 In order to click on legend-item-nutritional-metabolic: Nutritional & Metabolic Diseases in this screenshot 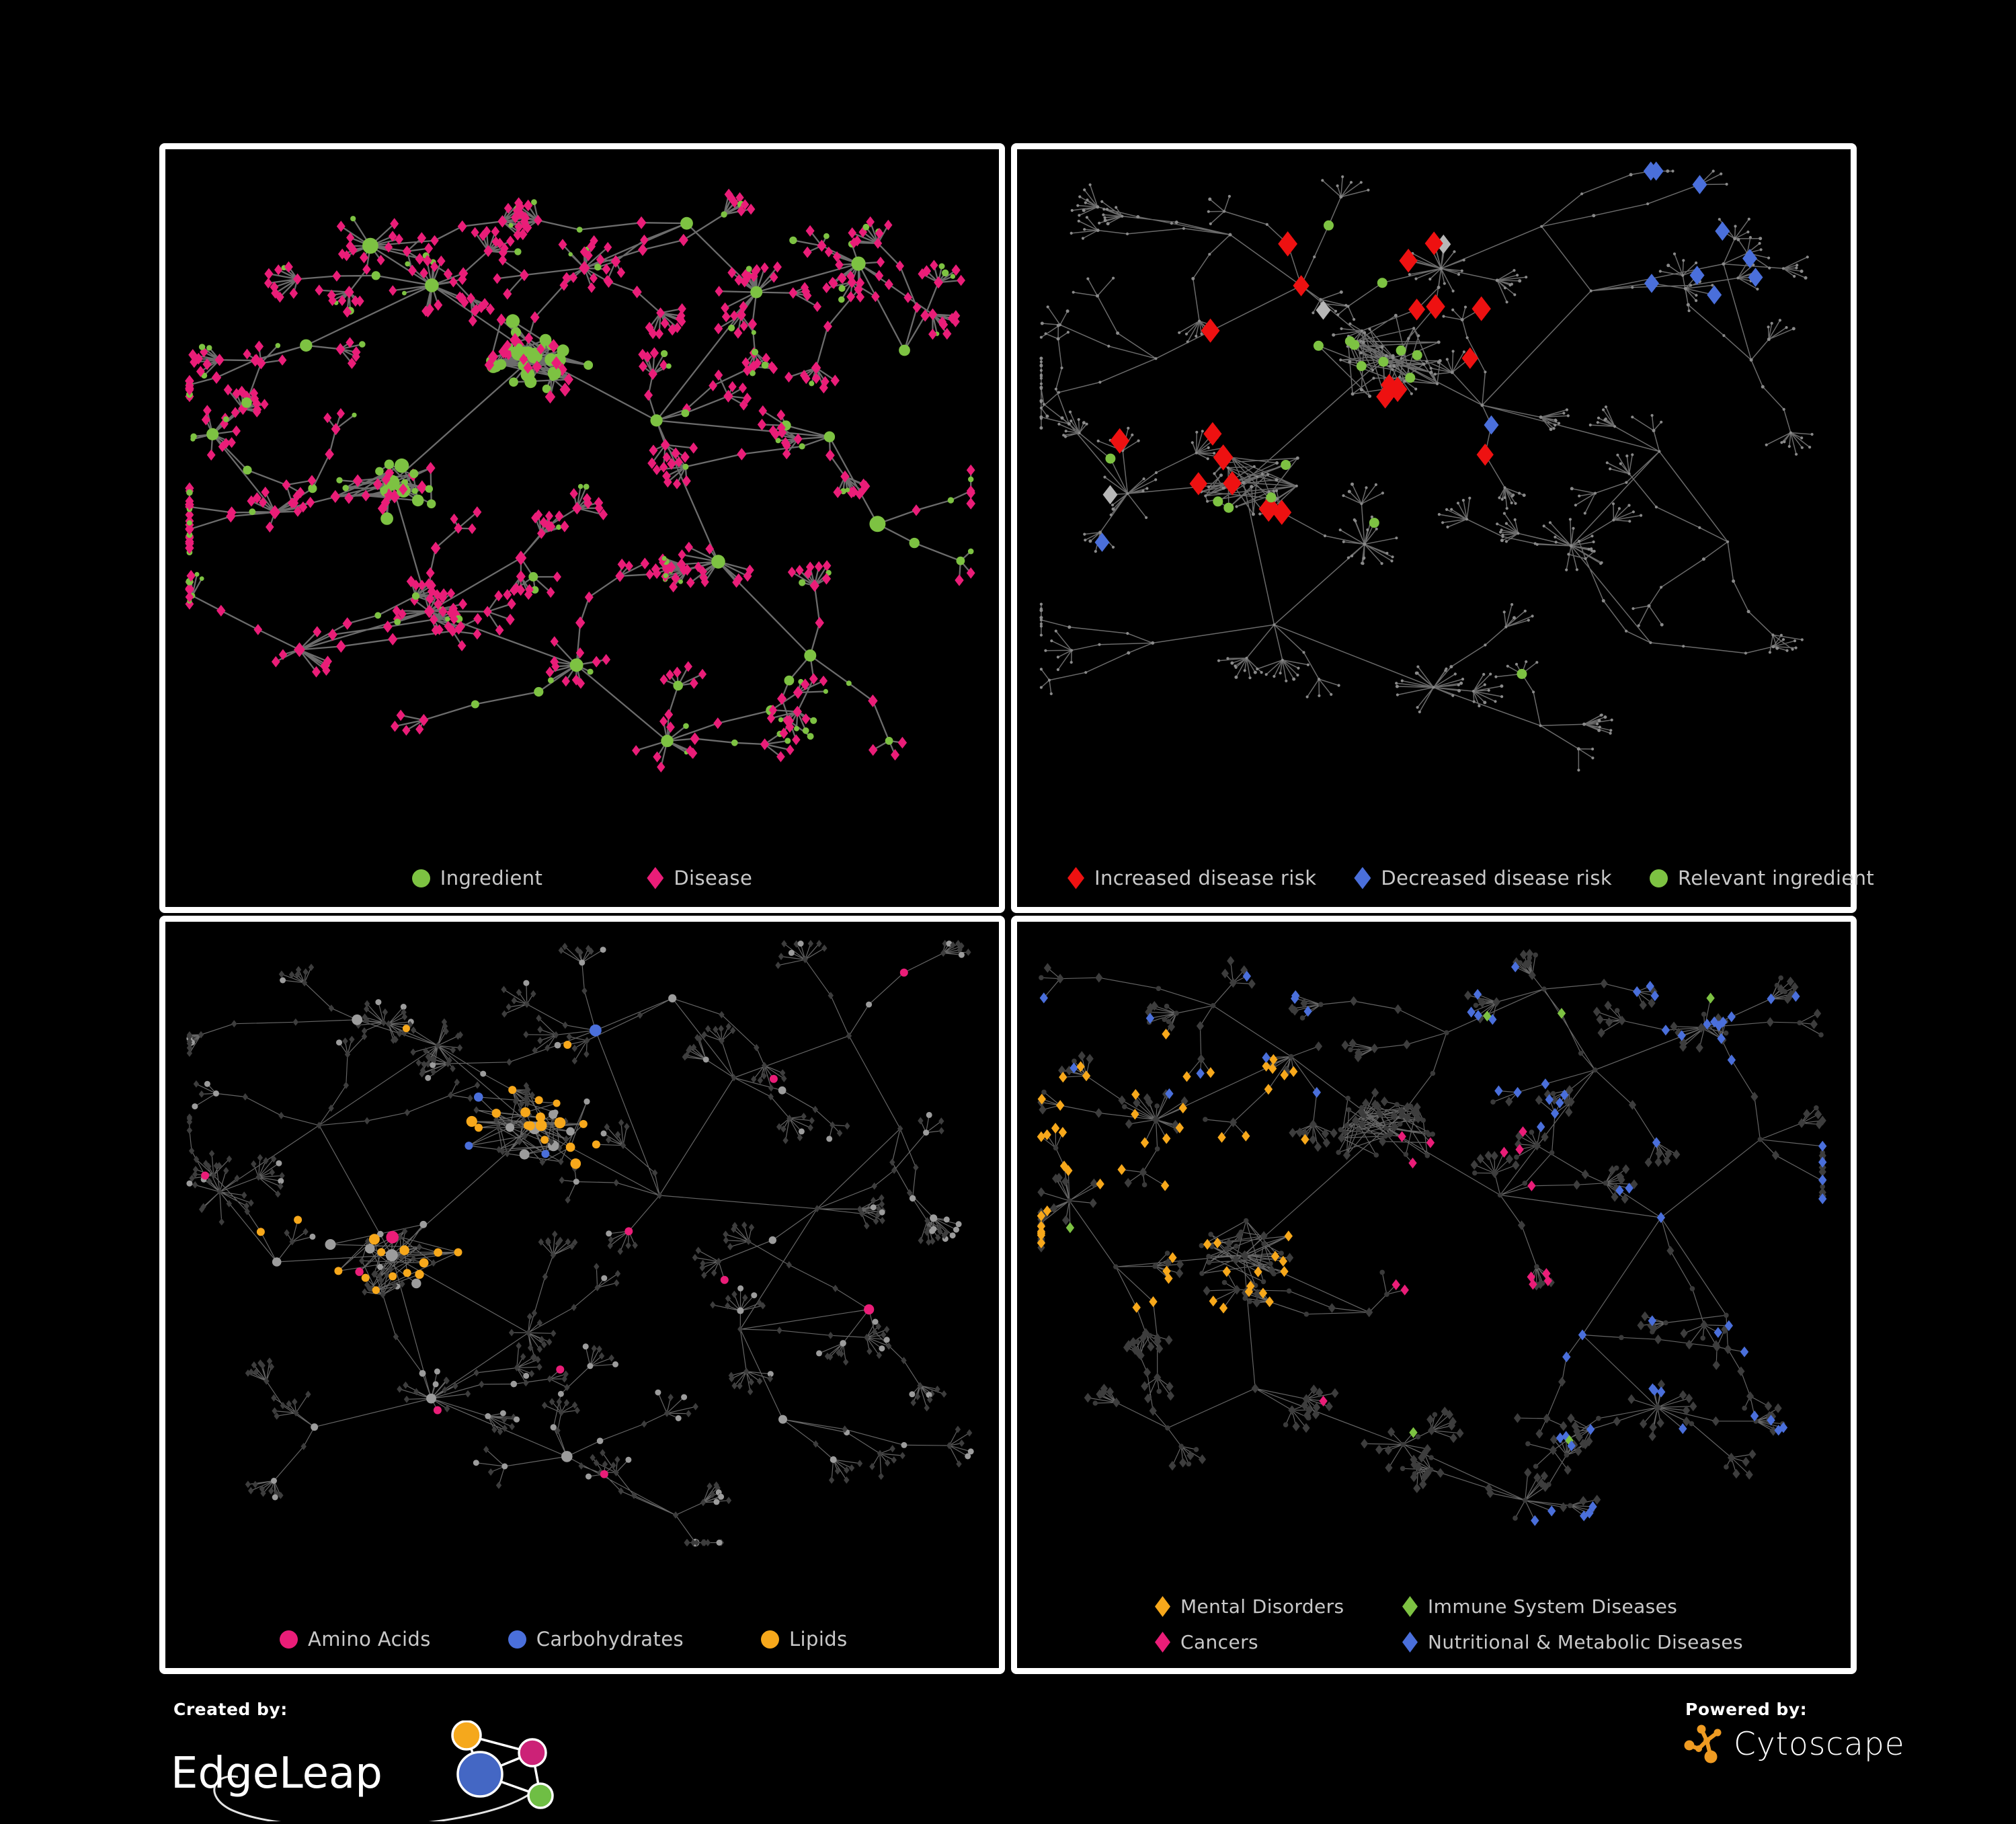, I will do `click(1572, 1642)`.